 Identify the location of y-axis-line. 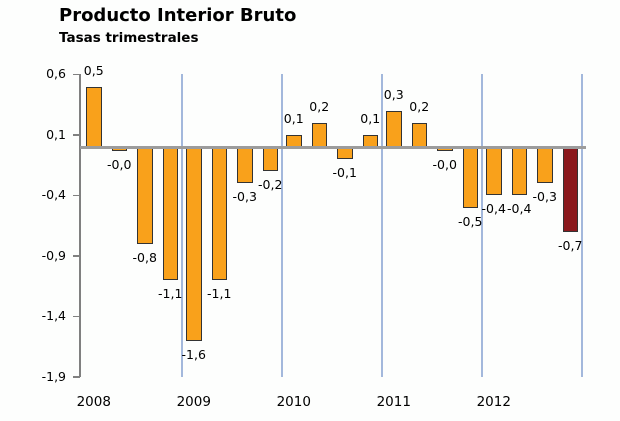
(80, 225).